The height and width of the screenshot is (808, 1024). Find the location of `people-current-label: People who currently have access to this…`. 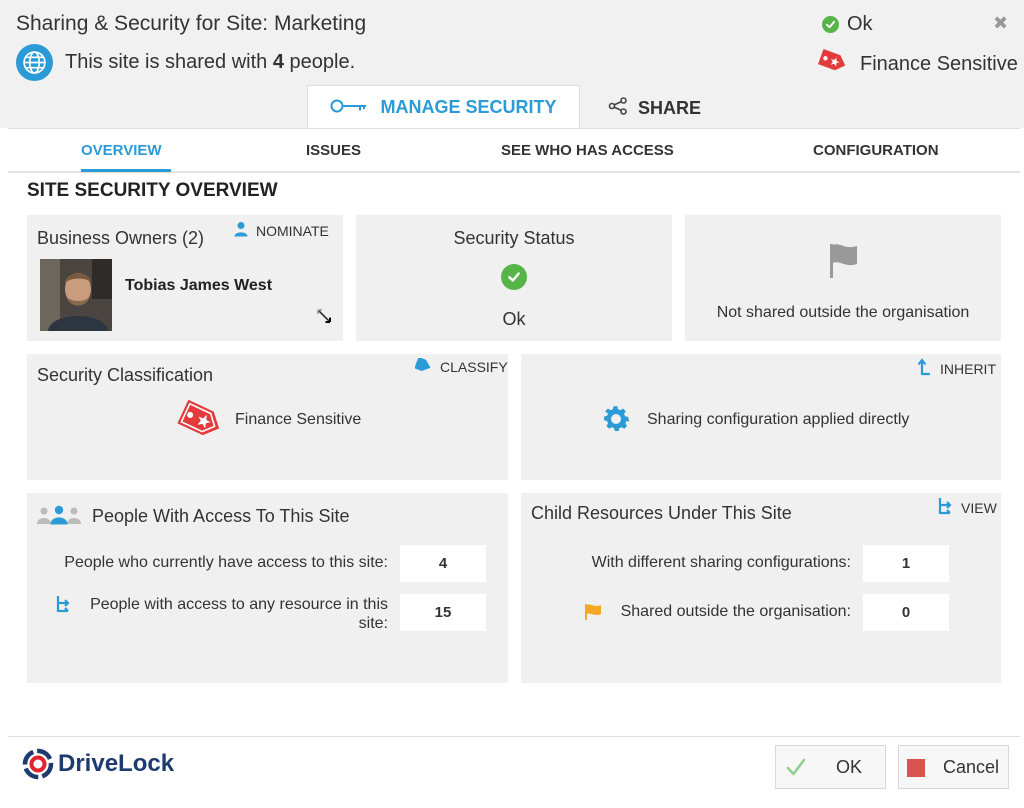

people-current-label: People who currently have access to this… is located at coordinates (226, 562).